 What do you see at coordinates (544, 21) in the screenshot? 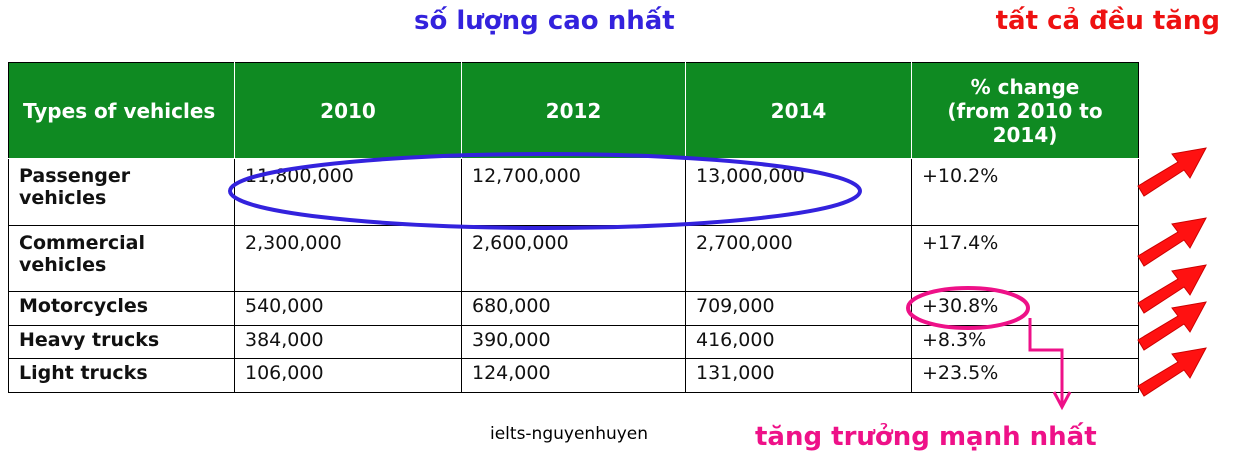
I see `annotation: số lượng cao nhất` at bounding box center [544, 21].